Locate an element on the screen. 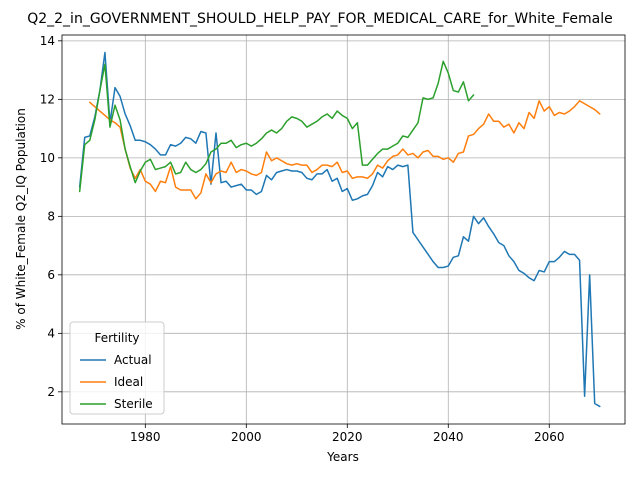  y-tick-label: 12 is located at coordinates (47, 99).